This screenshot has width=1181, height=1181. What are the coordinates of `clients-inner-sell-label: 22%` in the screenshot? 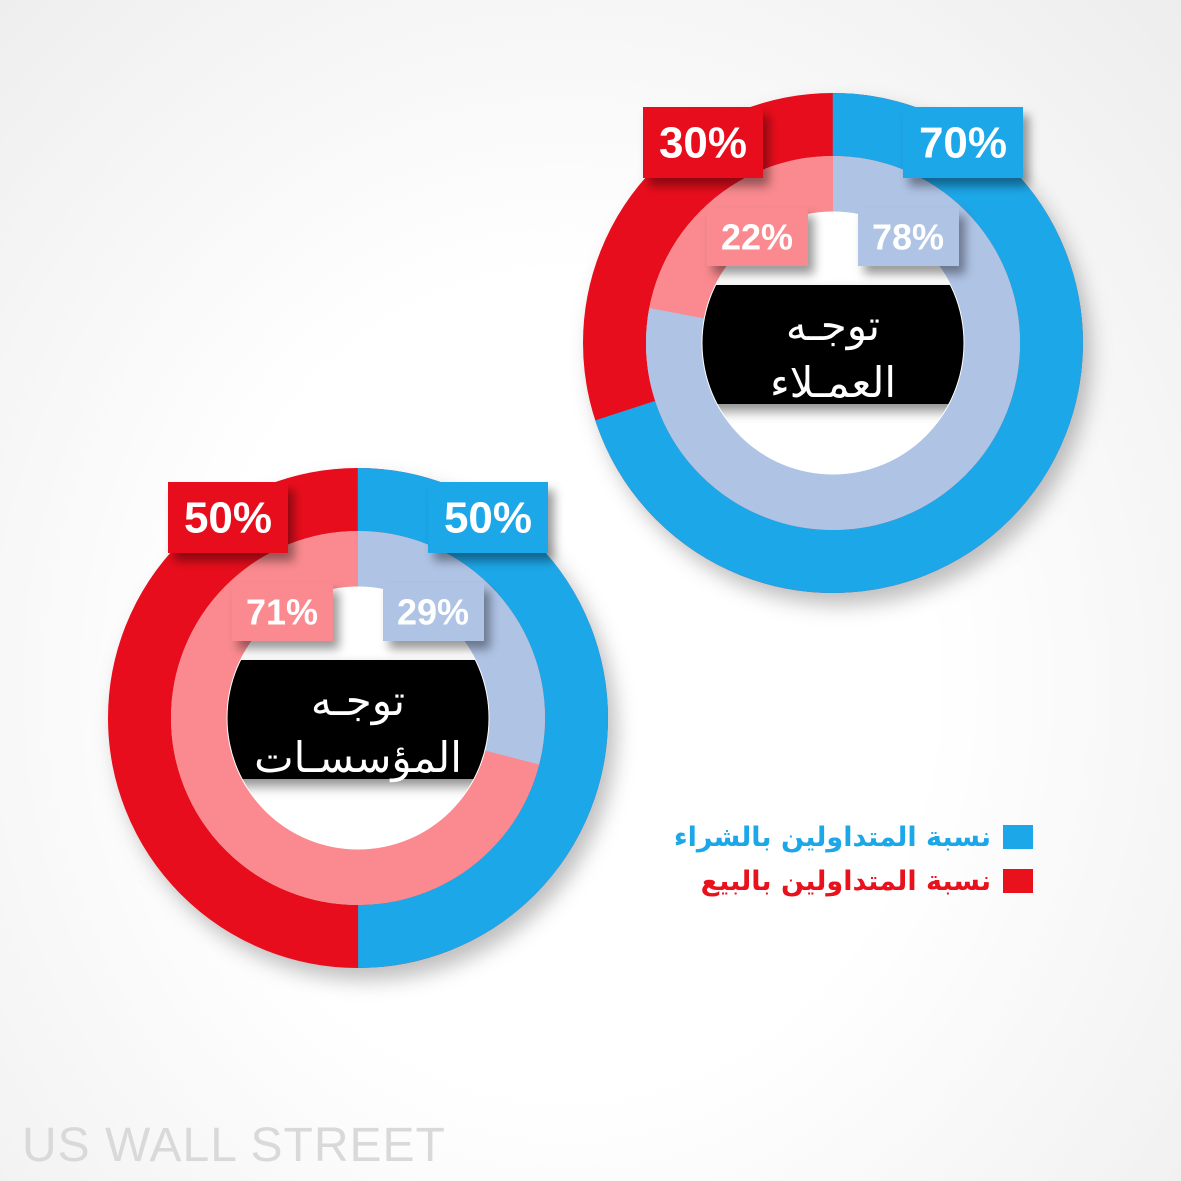 It's located at (757, 237).